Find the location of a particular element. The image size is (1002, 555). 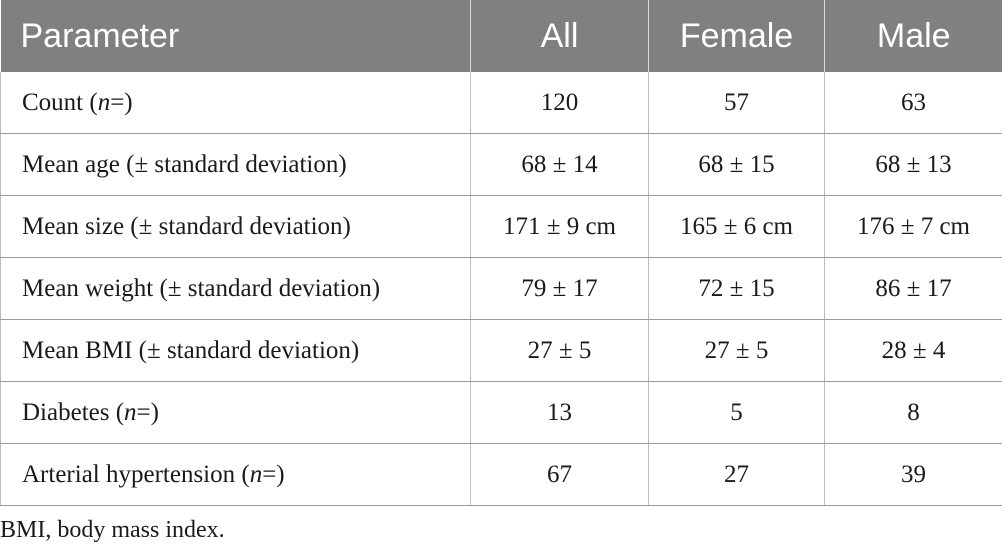

row-parameter: Mean age (± standard deviation) is located at coordinates (235, 164).